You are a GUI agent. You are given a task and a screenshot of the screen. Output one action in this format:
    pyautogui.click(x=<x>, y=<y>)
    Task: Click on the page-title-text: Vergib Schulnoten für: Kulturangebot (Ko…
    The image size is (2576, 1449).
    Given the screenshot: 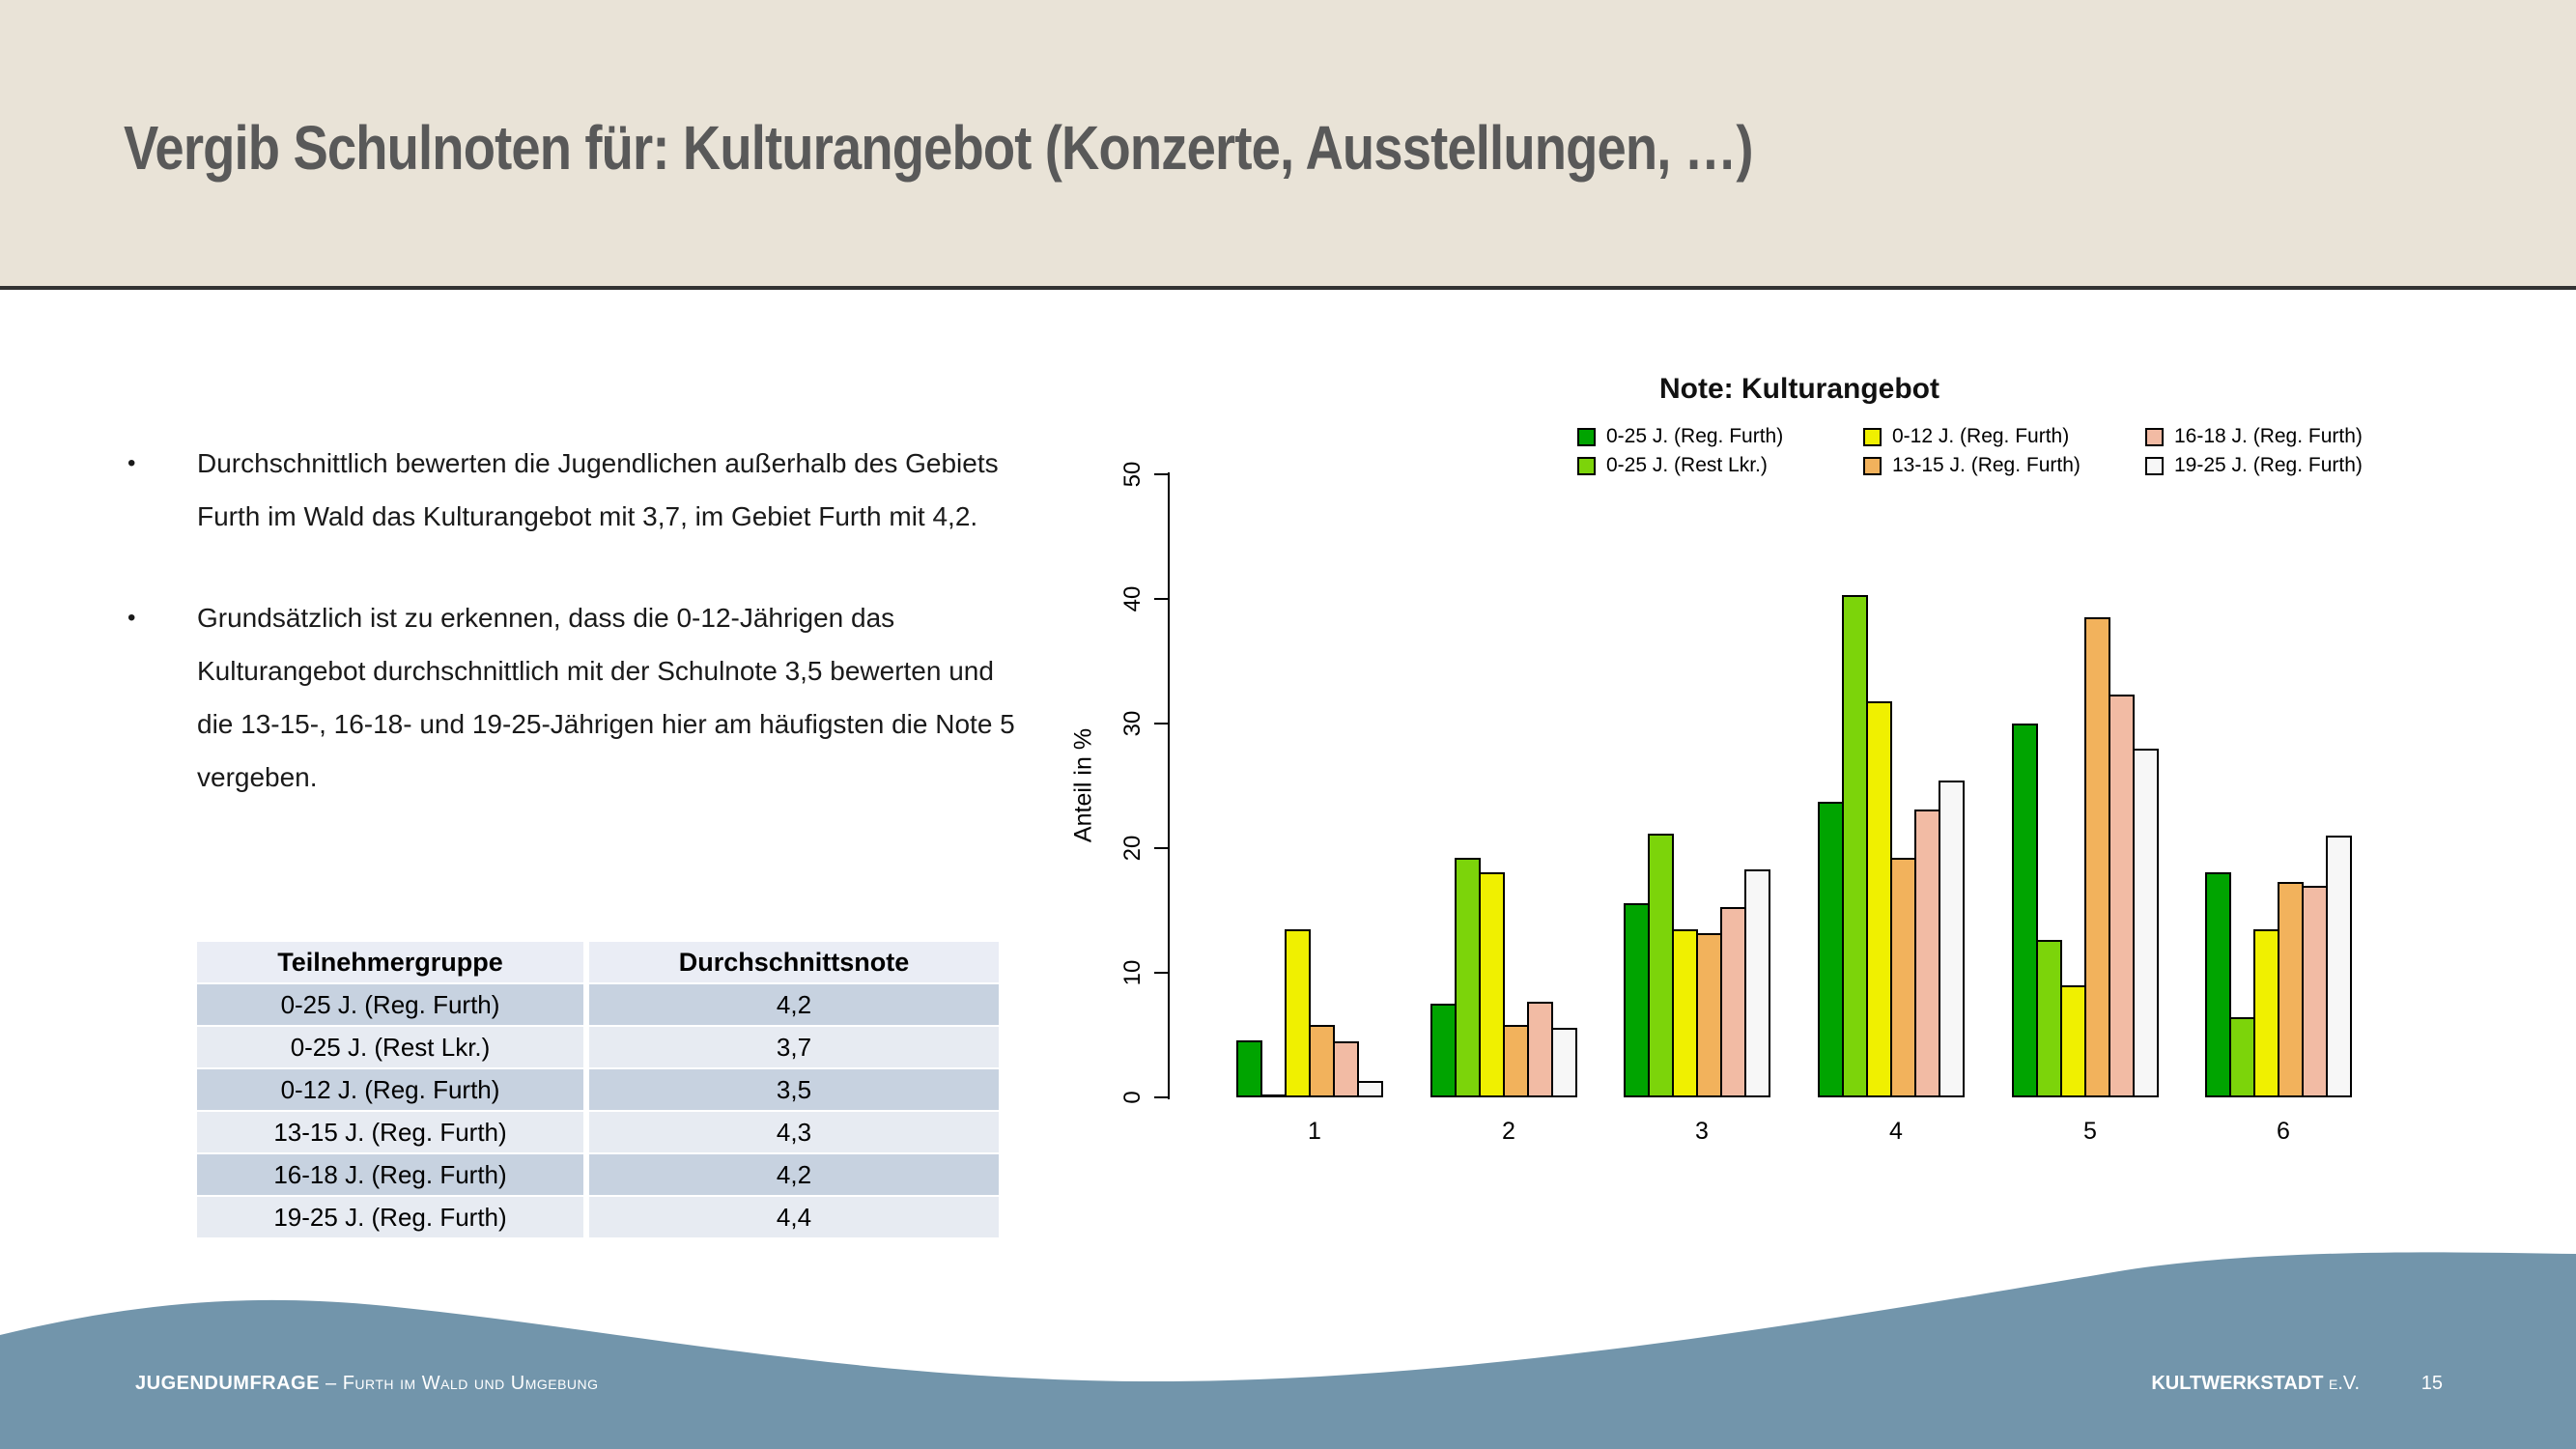 What is the action you would take?
    pyautogui.click(x=938, y=148)
    